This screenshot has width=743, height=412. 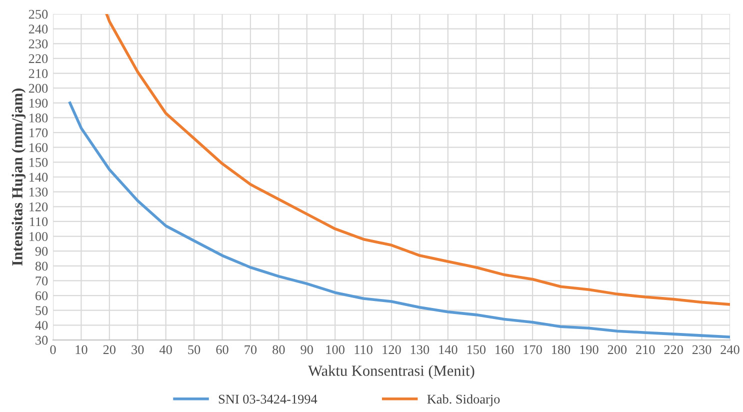 What do you see at coordinates (39, 221) in the screenshot?
I see `y-tick-label: 110` at bounding box center [39, 221].